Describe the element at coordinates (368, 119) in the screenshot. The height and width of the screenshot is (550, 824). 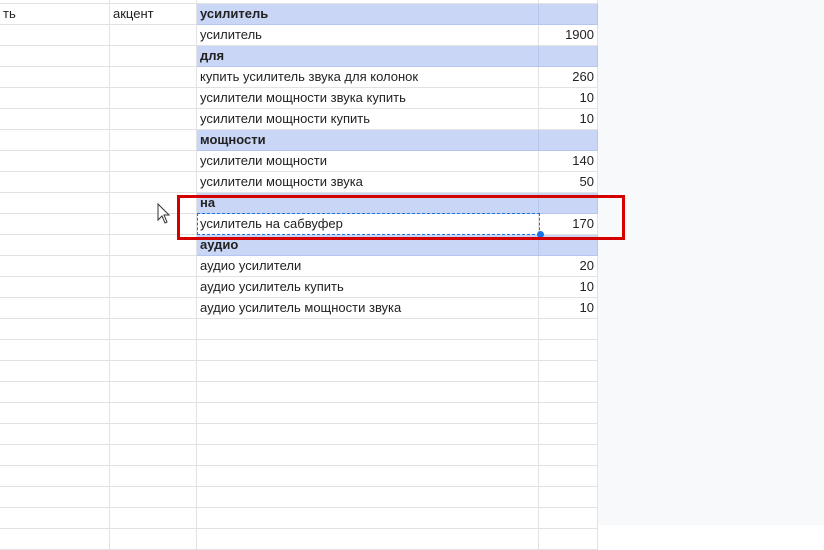
I see `keyword-cell: усилители мощности купить` at that location.